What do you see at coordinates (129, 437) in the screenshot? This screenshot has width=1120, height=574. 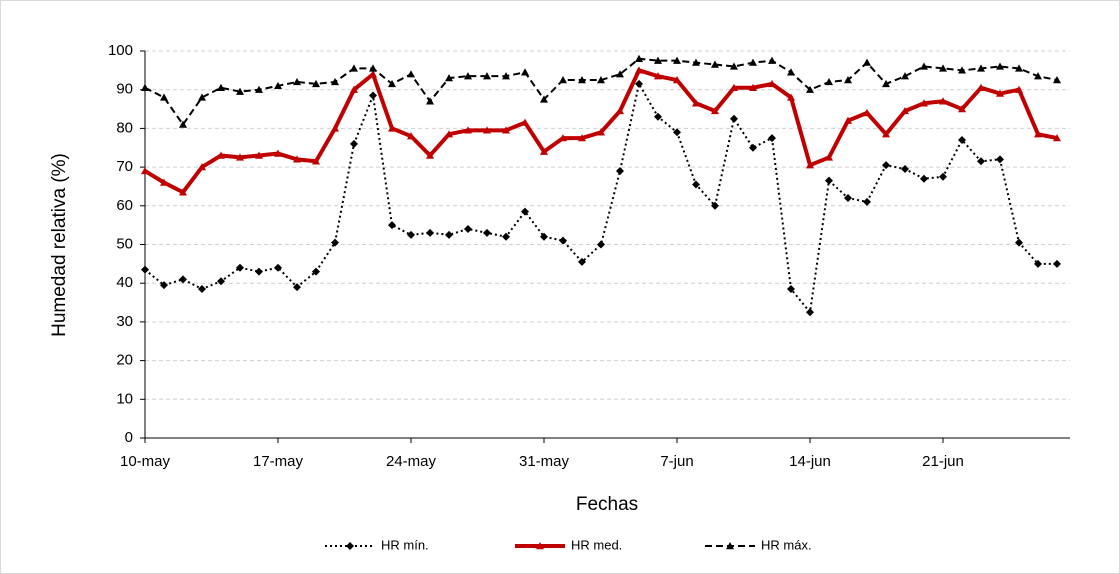 I see `y-tick-label: 0` at bounding box center [129, 437].